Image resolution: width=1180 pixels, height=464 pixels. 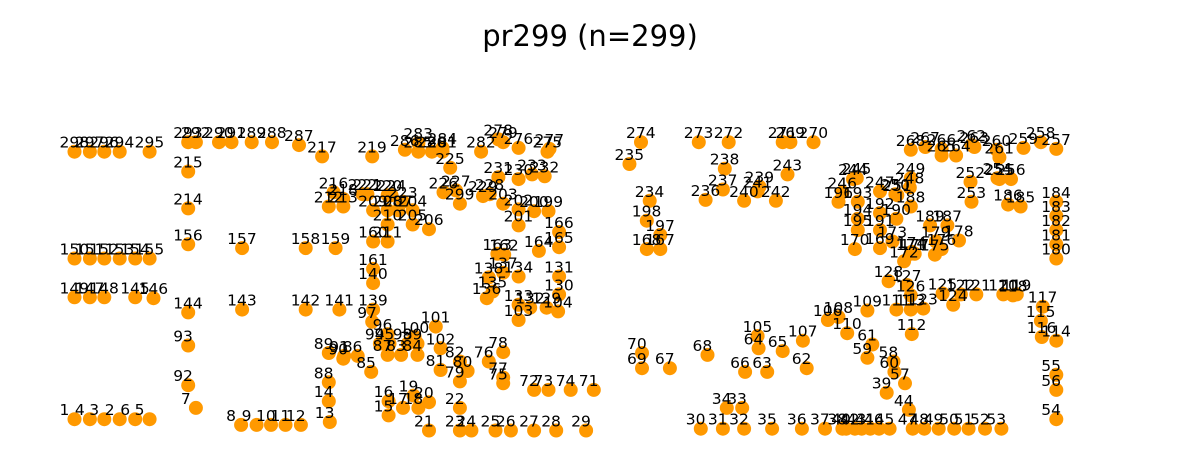 What do you see at coordinates (558, 302) in the screenshot?
I see `point-label: 104` at bounding box center [558, 302].